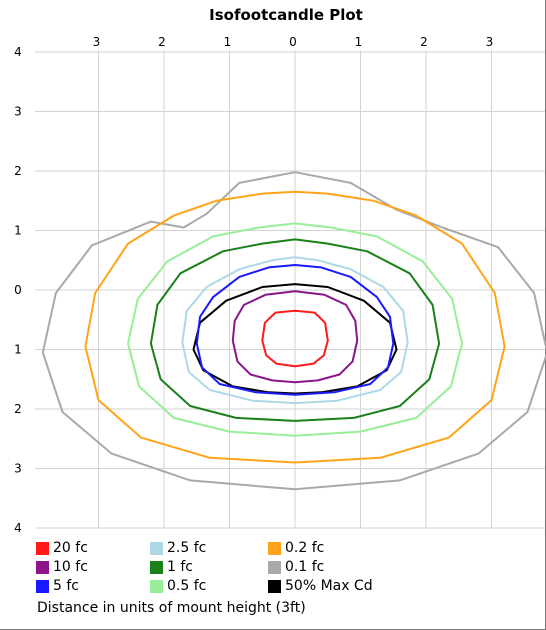 The width and height of the screenshot is (546, 630). What do you see at coordinates (70, 548) in the screenshot?
I see `legend-label: 20 fc` at bounding box center [70, 548].